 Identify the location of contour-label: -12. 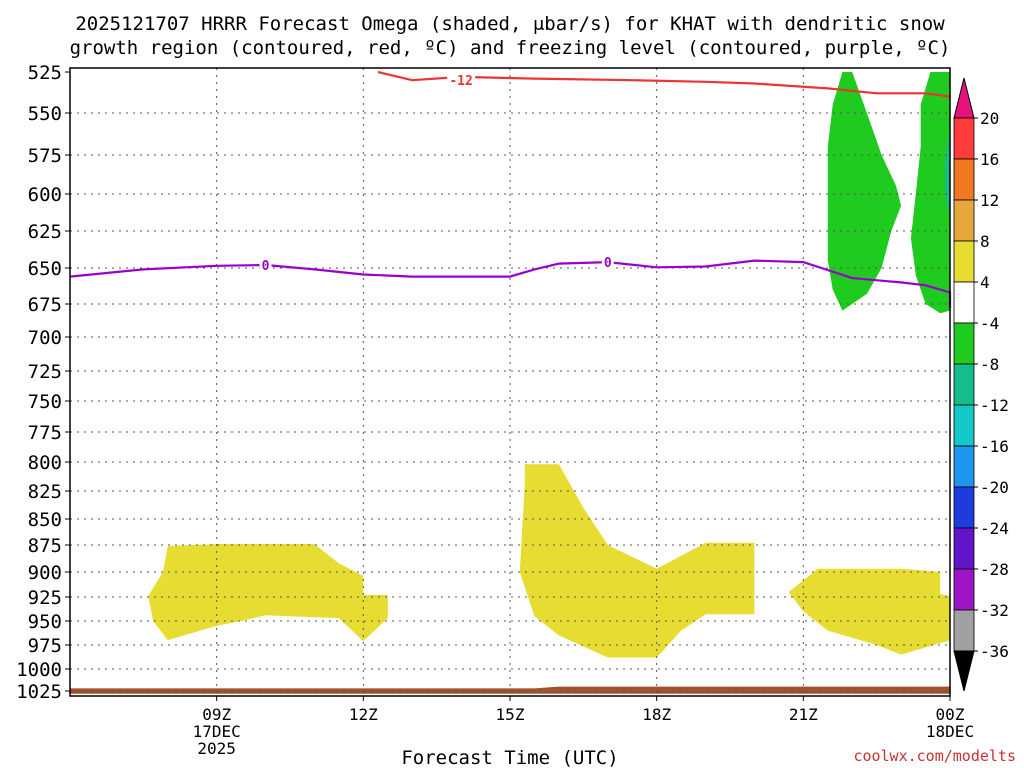
(460, 81).